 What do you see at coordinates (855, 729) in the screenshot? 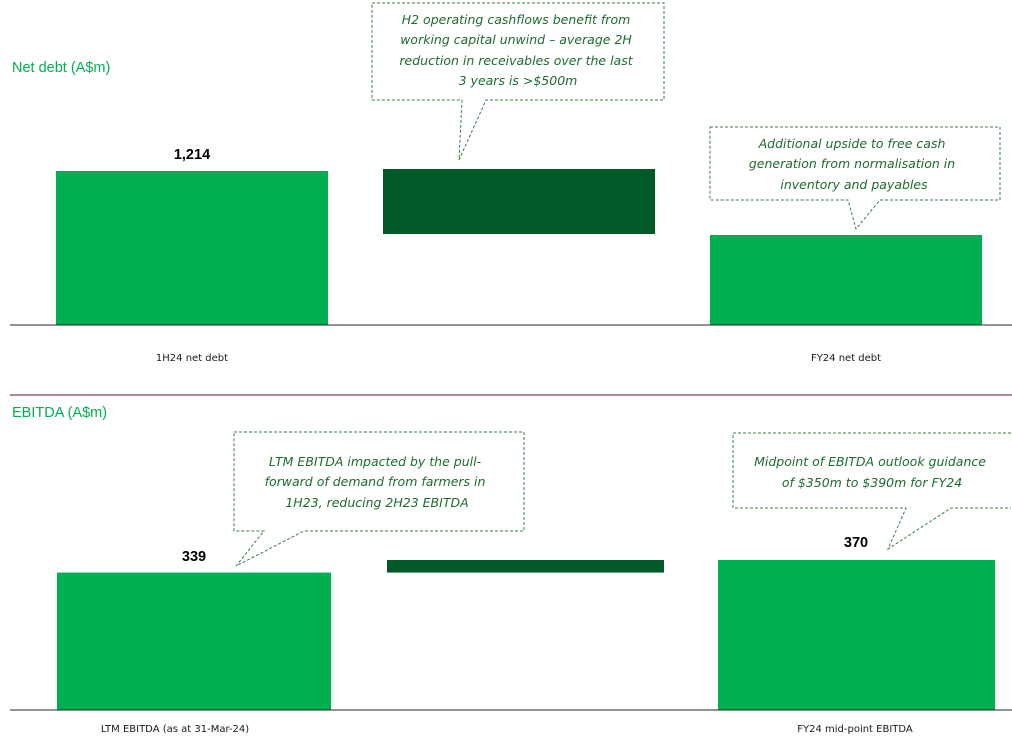
I see `category-fy24-mid-point-ebitda: FY24 mid-point EBITDA` at bounding box center [855, 729].